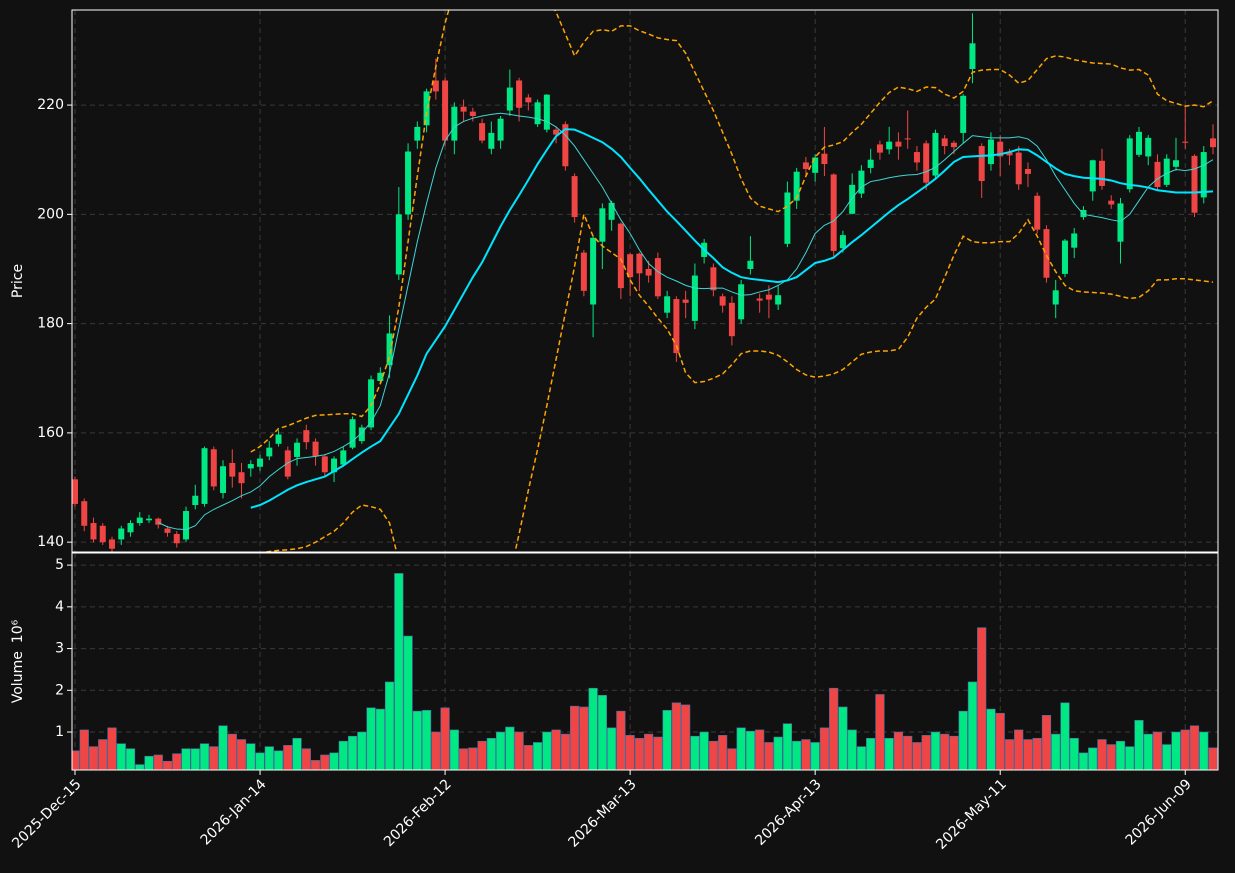  I want to click on y-tick-label: 2, so click(59, 690).